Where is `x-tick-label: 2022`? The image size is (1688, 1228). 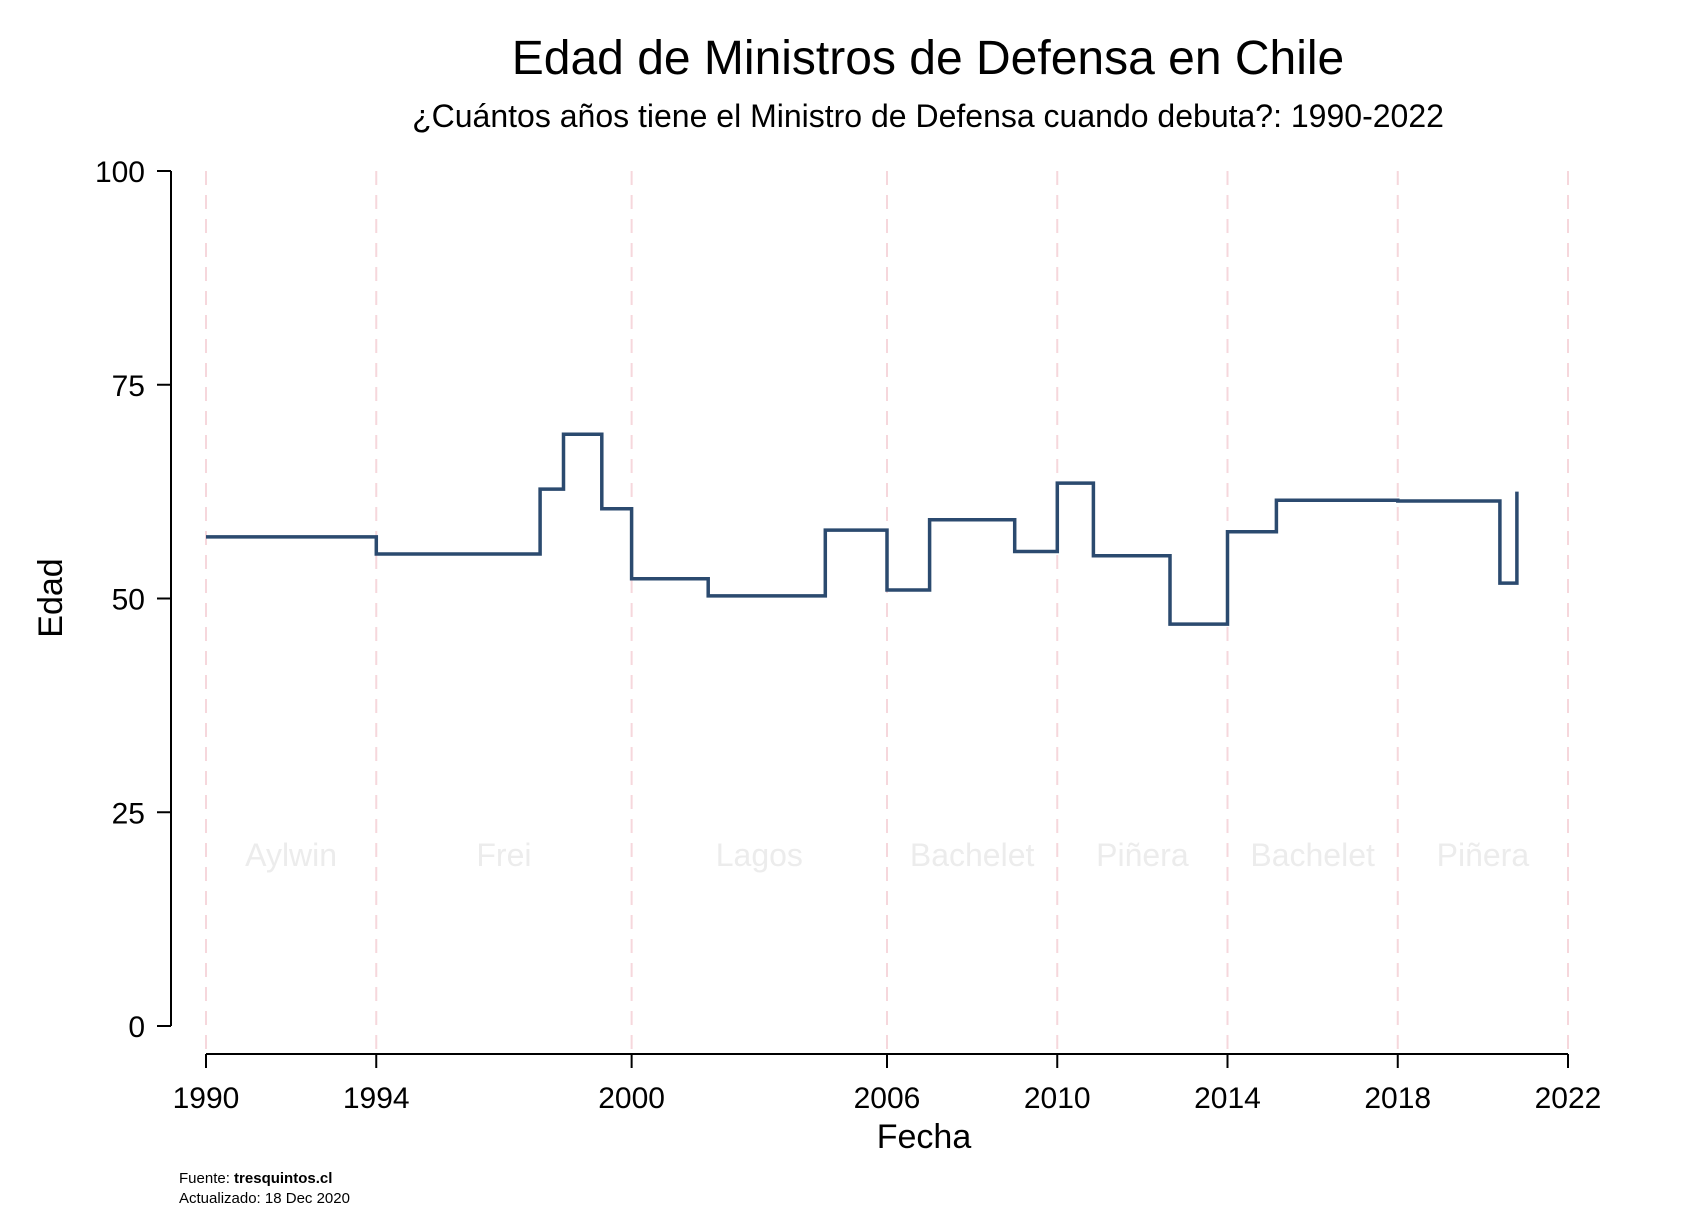 x-tick-label: 2022 is located at coordinates (1568, 1098).